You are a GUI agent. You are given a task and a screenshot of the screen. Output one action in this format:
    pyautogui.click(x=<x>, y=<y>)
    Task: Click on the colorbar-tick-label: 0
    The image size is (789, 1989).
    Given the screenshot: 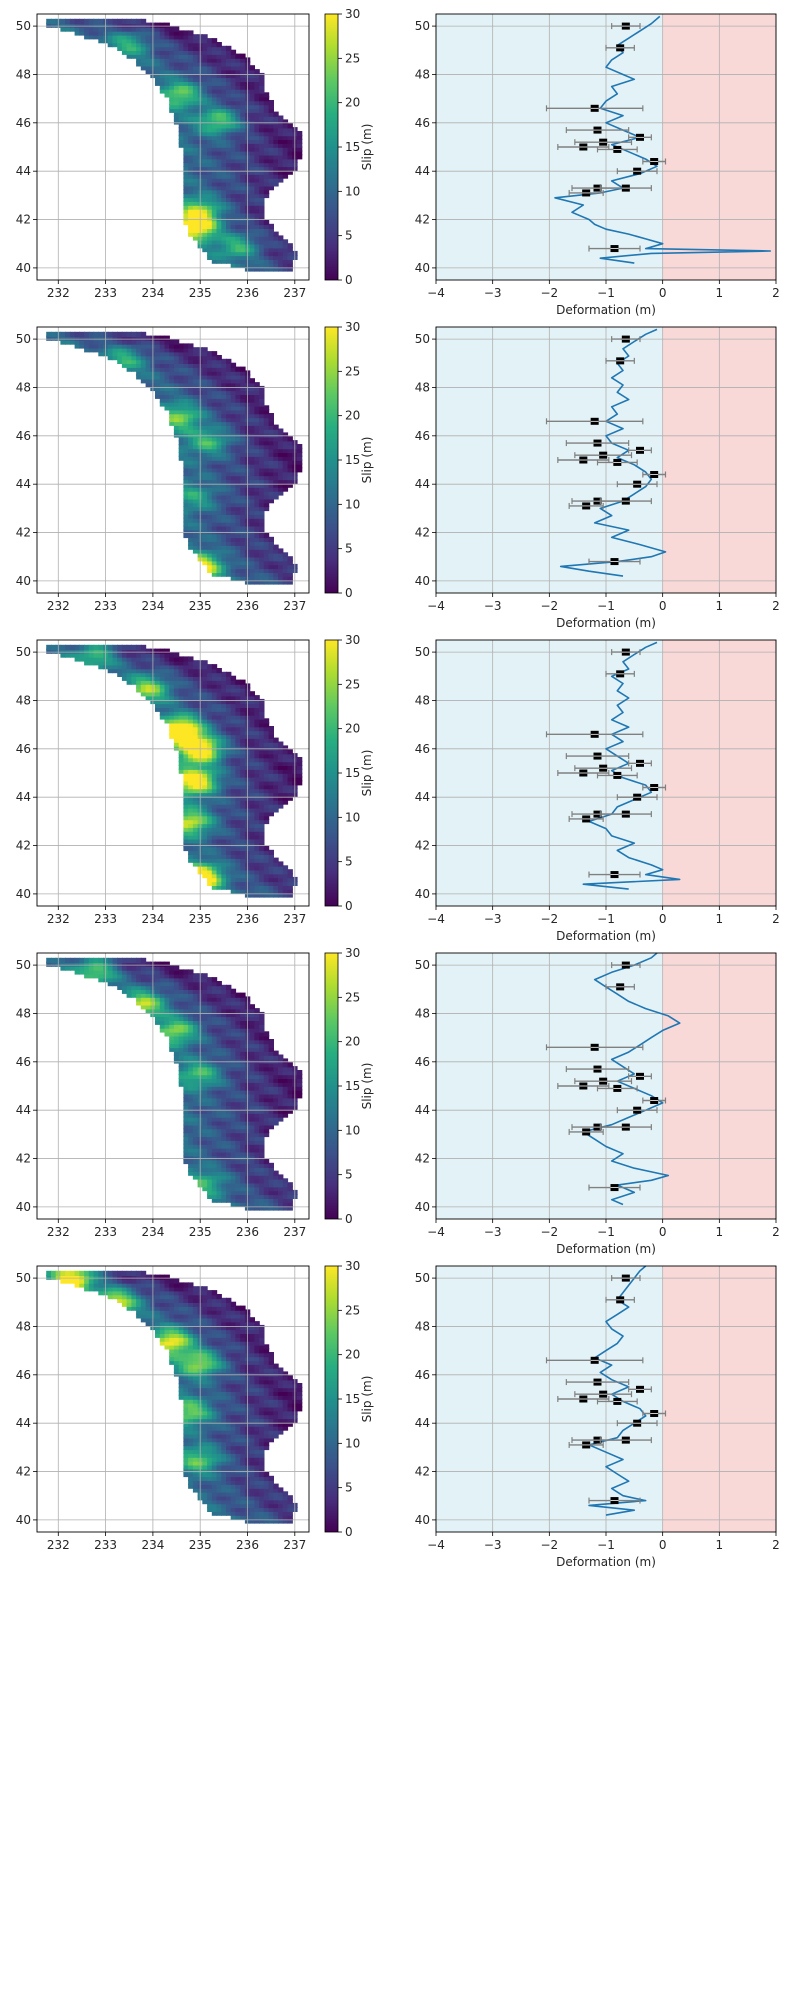 What is the action you would take?
    pyautogui.click(x=349, y=593)
    